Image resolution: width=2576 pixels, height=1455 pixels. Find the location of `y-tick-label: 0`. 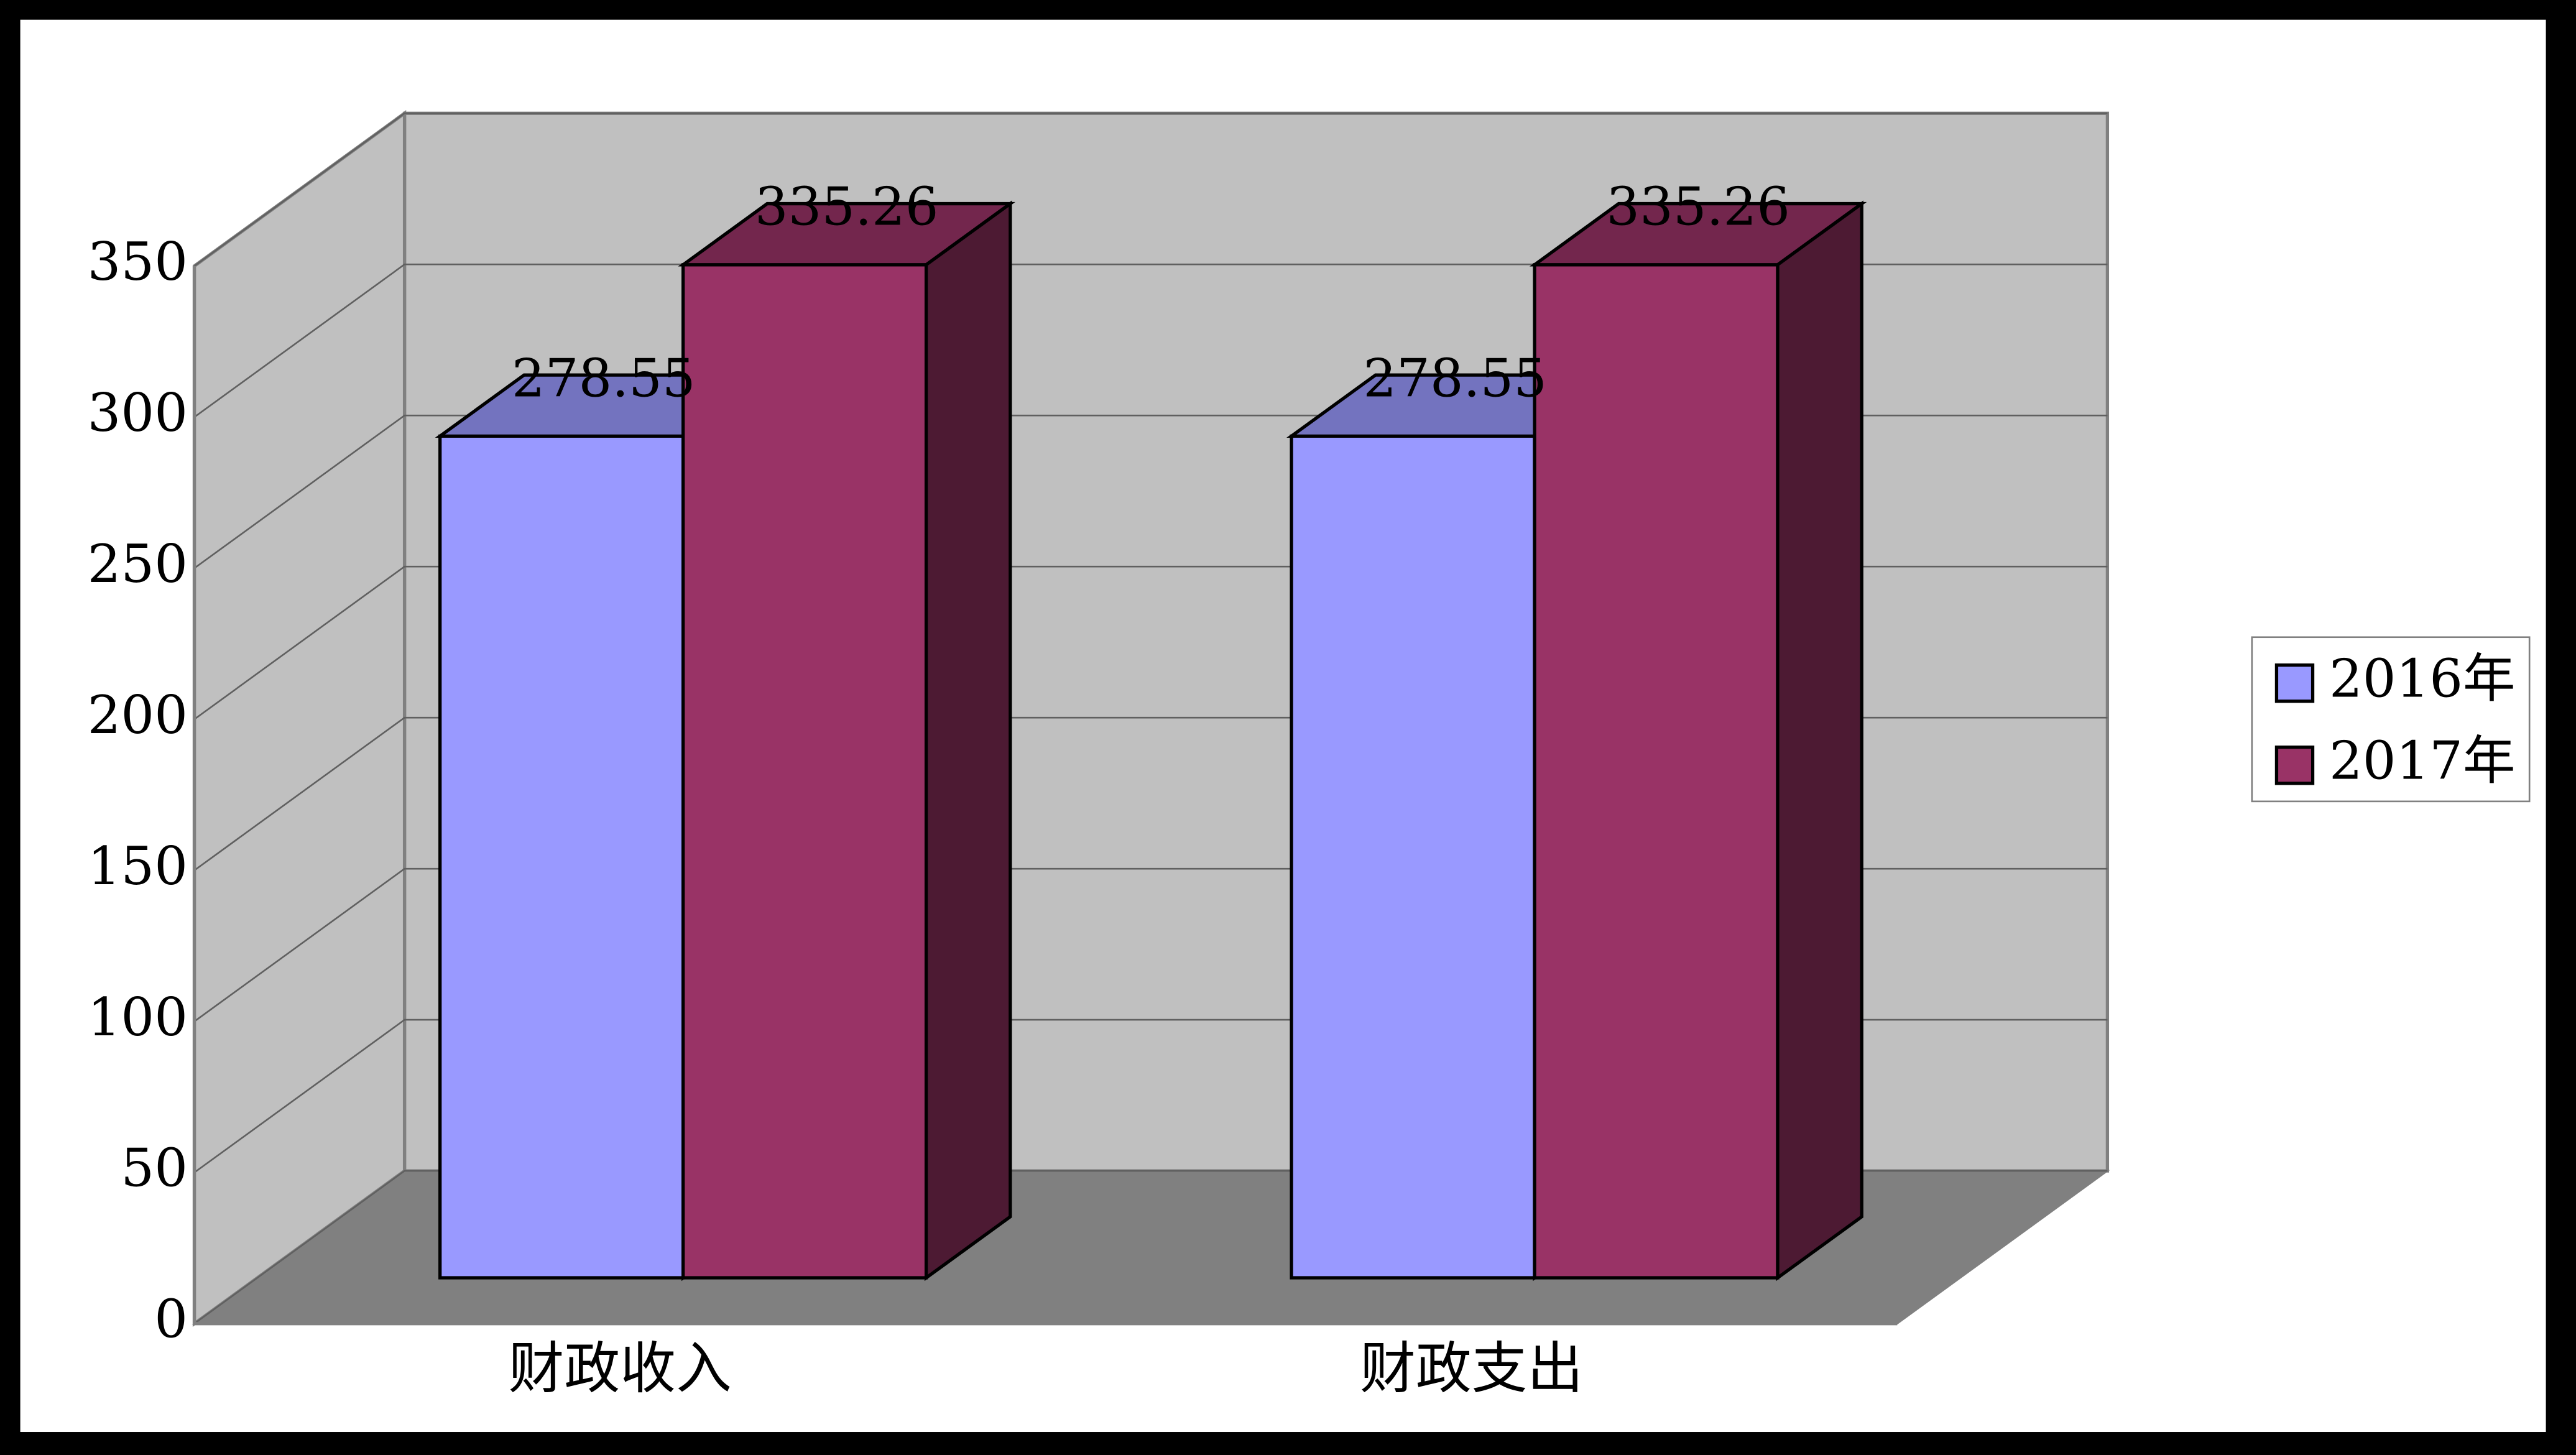

y-tick-label: 0 is located at coordinates (171, 1319).